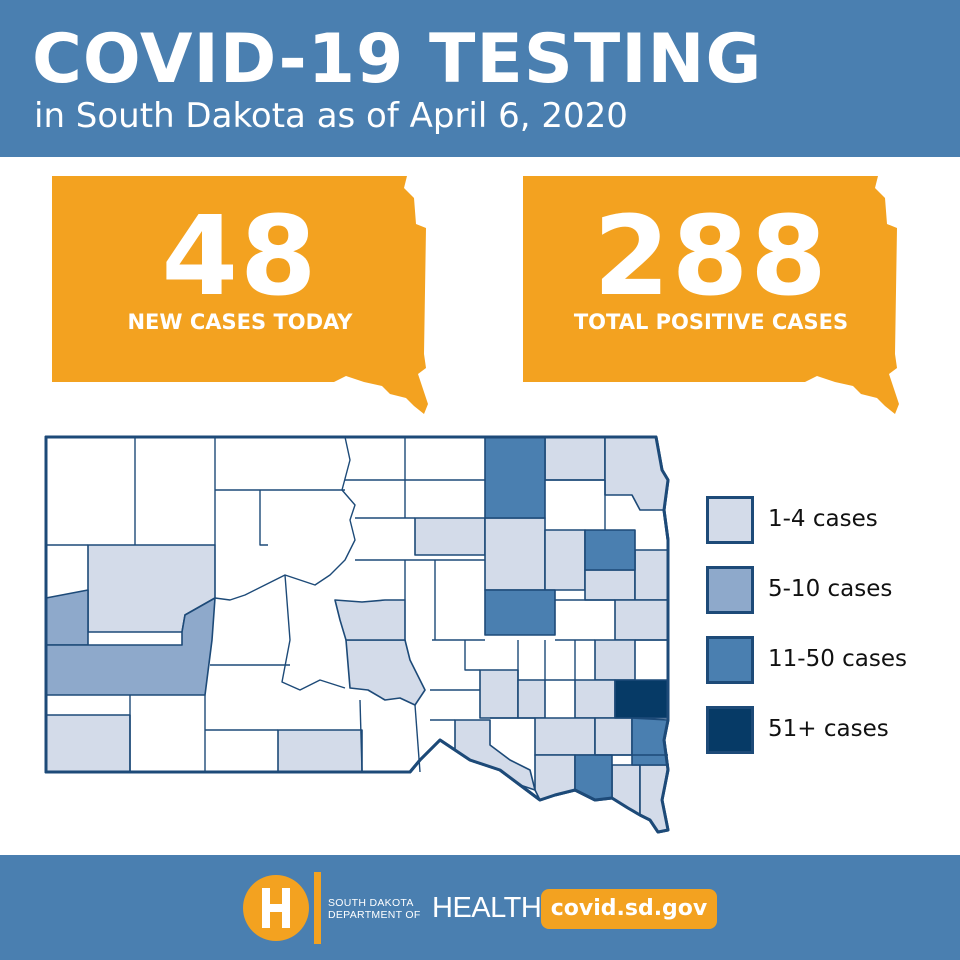 The width and height of the screenshot is (960, 960). What do you see at coordinates (837, 659) in the screenshot?
I see `legend-label: 11-50 cases` at bounding box center [837, 659].